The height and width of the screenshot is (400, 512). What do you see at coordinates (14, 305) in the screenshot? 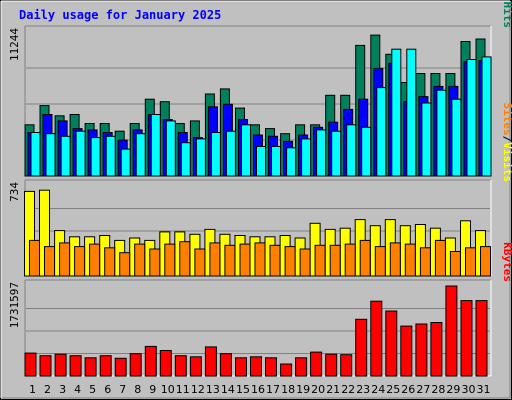
I see `y-max-label: 1731597` at bounding box center [14, 305].